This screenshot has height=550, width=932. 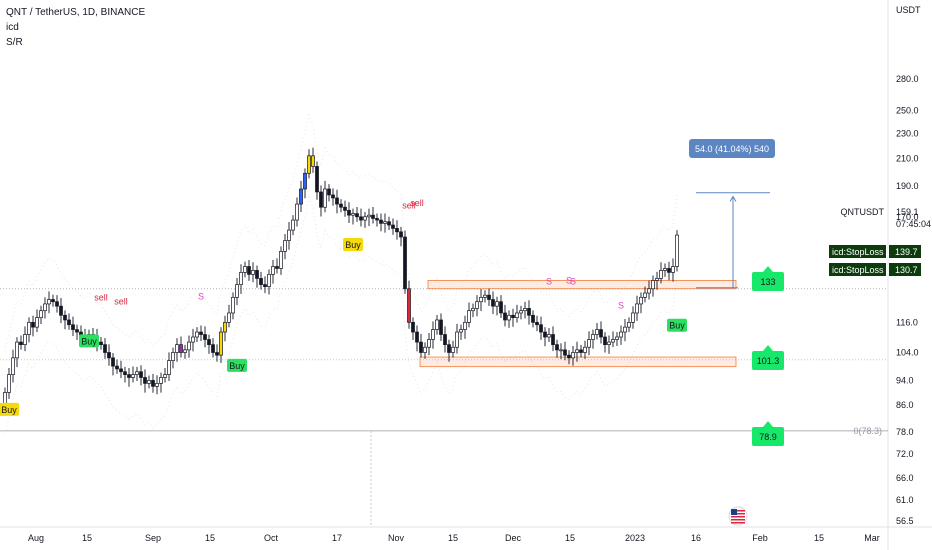 I want to click on time-tick-label: Sep, so click(x=153, y=538).